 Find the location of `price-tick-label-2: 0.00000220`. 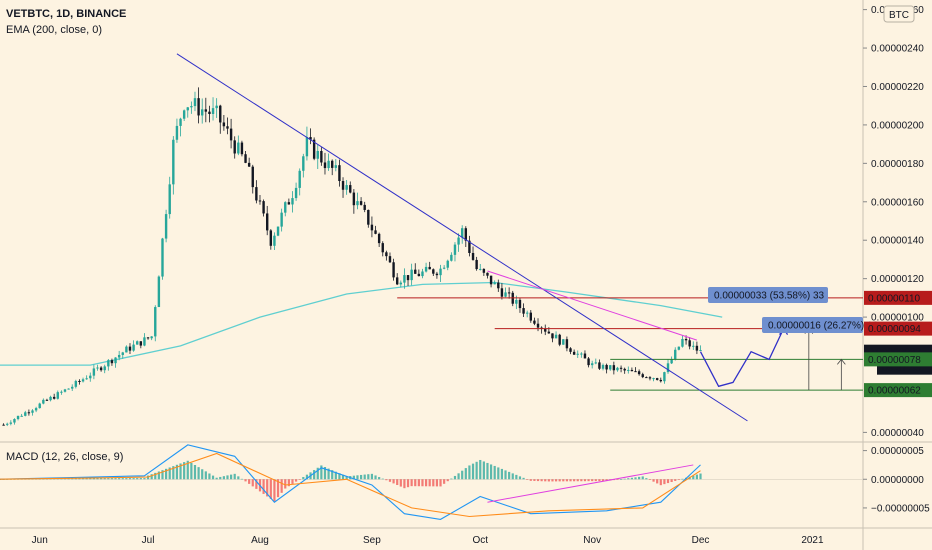

price-tick-label-2: 0.00000220 is located at coordinates (897, 87).